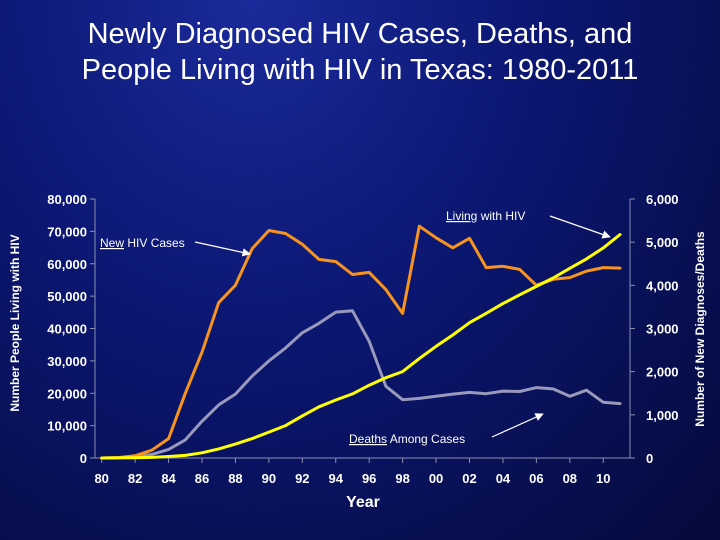 This screenshot has width=720, height=540. What do you see at coordinates (67, 393) in the screenshot?
I see `left-y-tick-label: 20,000` at bounding box center [67, 393].